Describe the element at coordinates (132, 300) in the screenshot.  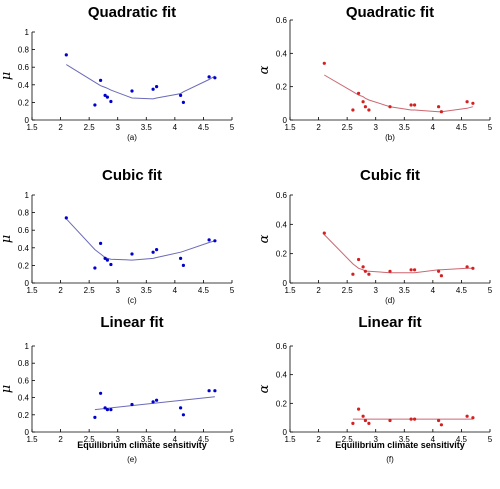
I see `panel-caption: (c)` at that location.